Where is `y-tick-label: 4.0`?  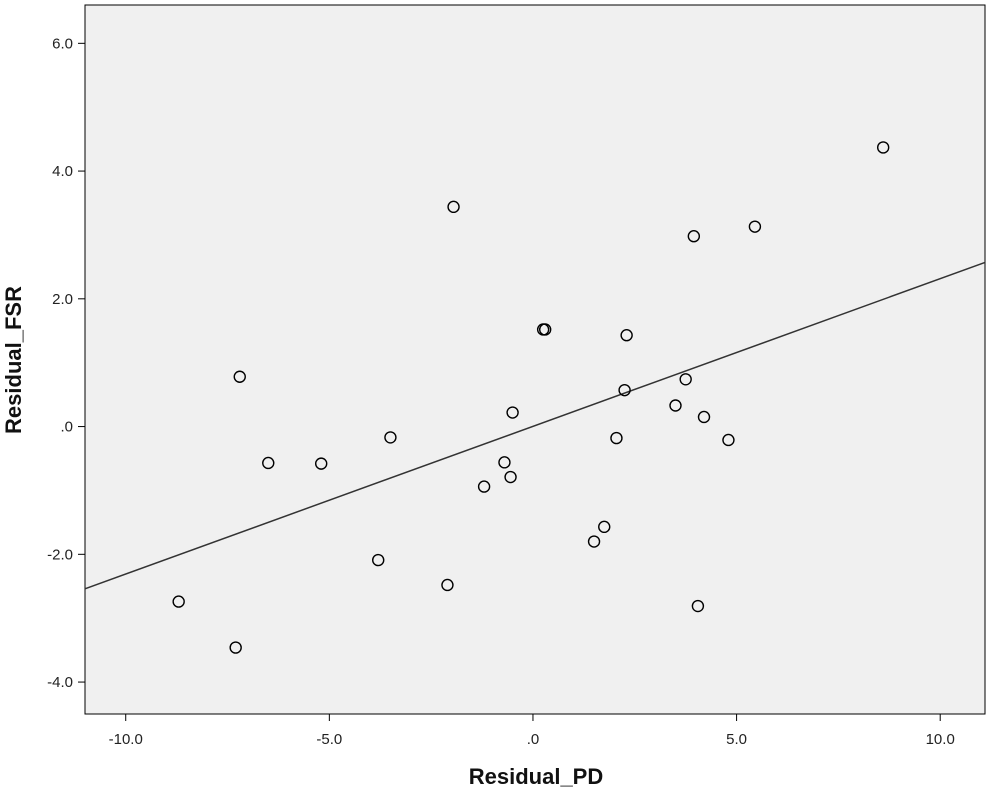 y-tick-label: 4.0 is located at coordinates (62, 171).